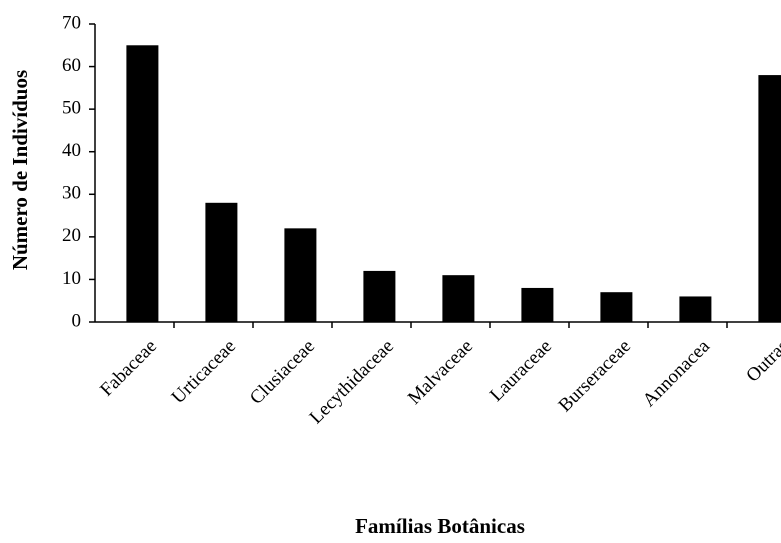 This screenshot has height=543, width=781. I want to click on x-tick-label: Lauraceae, so click(521, 371).